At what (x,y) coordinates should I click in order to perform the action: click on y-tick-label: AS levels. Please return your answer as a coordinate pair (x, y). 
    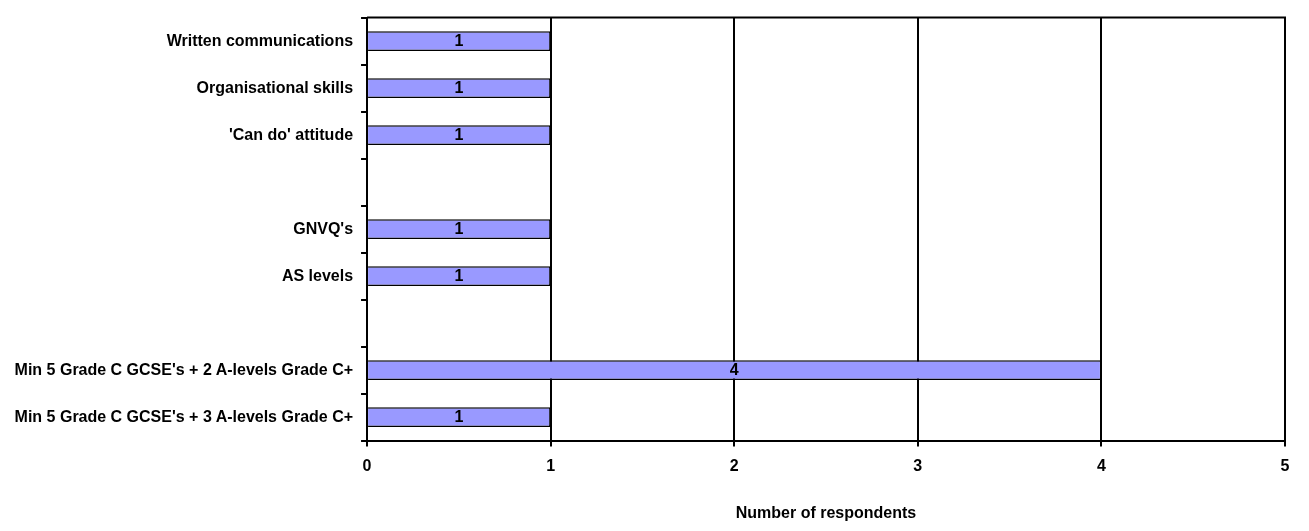
    Looking at the image, I should click on (317, 275).